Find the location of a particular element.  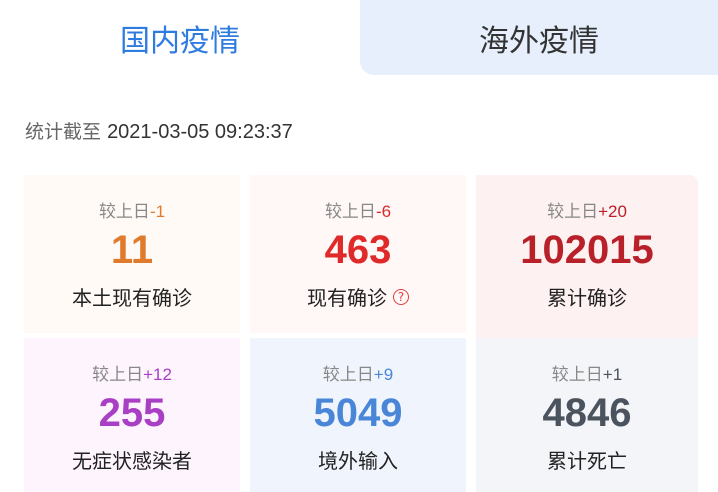

delta-value: +12 is located at coordinates (157, 374).